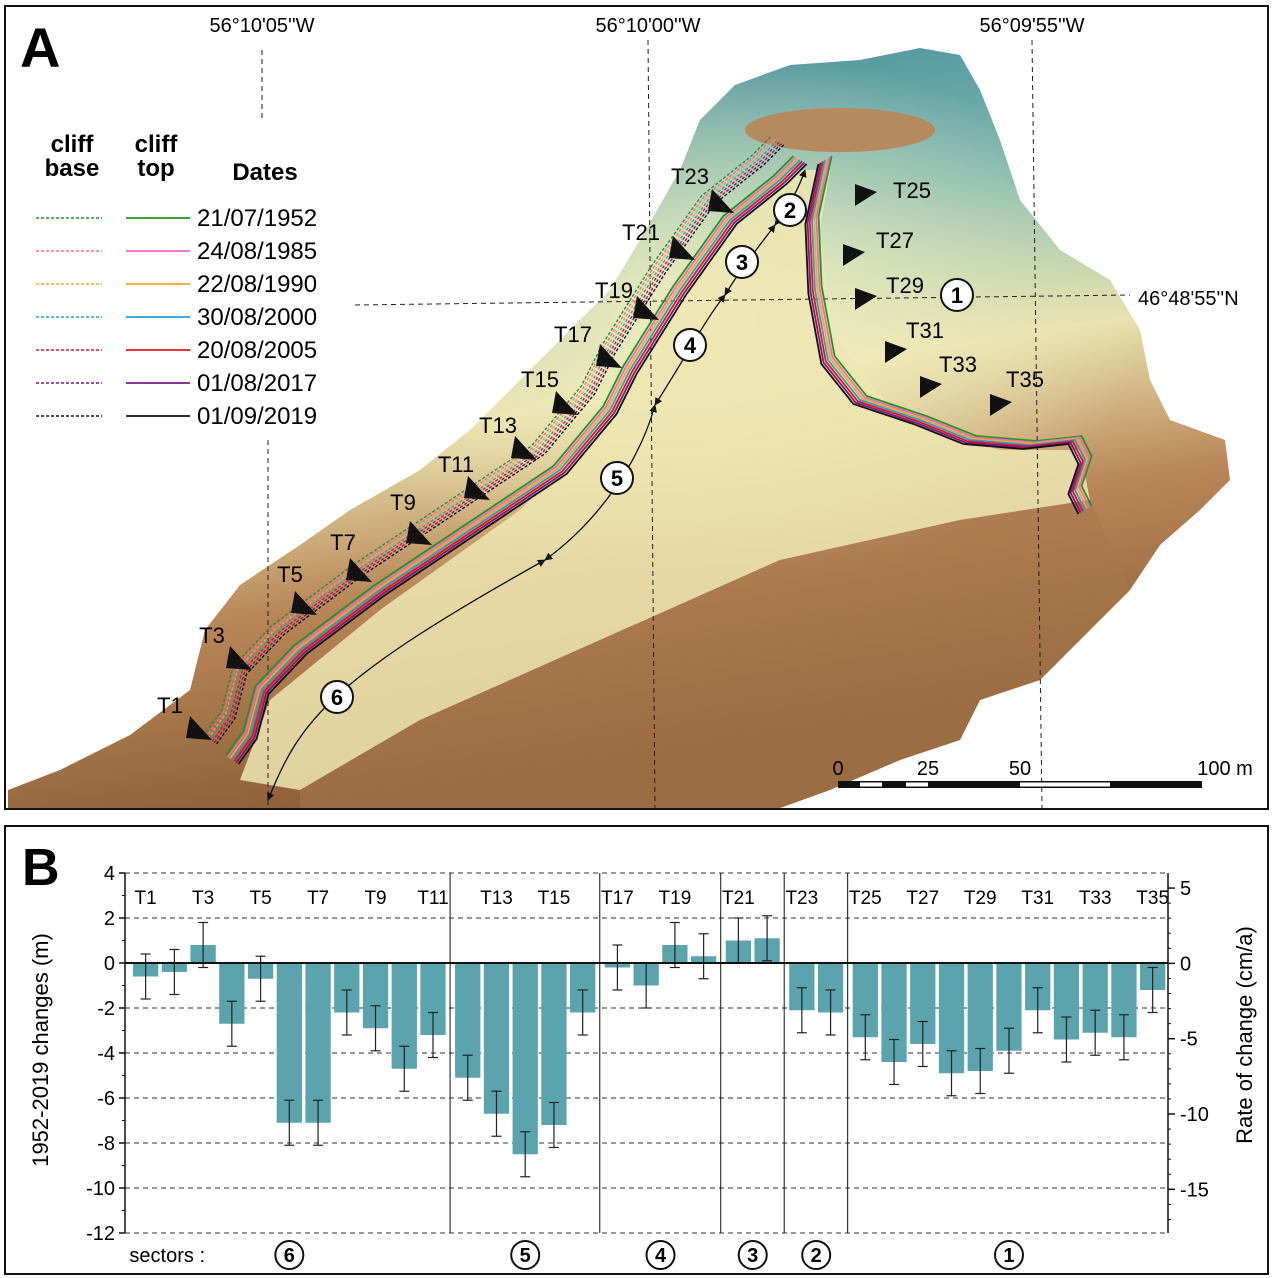 The width and height of the screenshot is (1273, 1278). I want to click on y-axis-label: 1952-2019 changes (m), so click(40, 1050).